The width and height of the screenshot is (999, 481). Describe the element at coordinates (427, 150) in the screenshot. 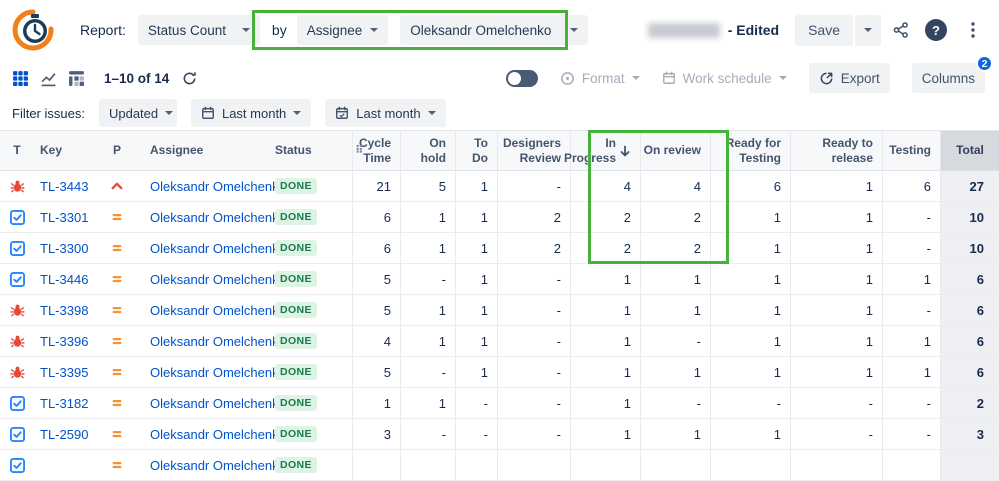

I see `col-header-on-hold: On hold` at that location.